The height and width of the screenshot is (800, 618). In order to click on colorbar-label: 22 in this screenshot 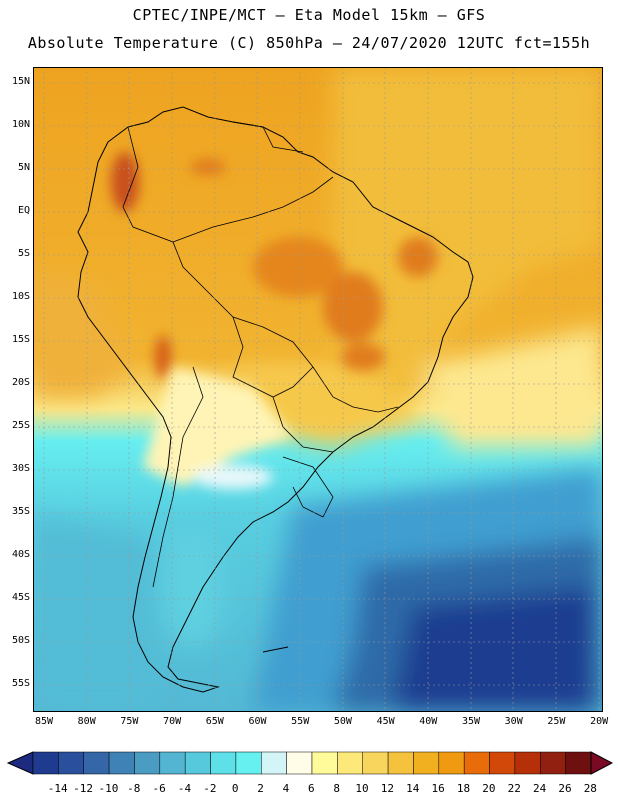, I will do `click(514, 788)`.